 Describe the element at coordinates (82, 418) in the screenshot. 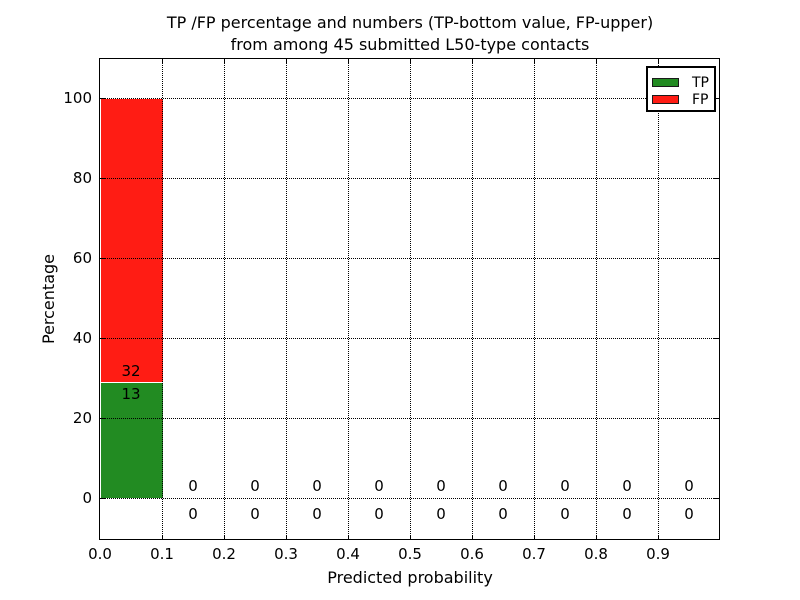

I see `y-tick-label: 20` at that location.